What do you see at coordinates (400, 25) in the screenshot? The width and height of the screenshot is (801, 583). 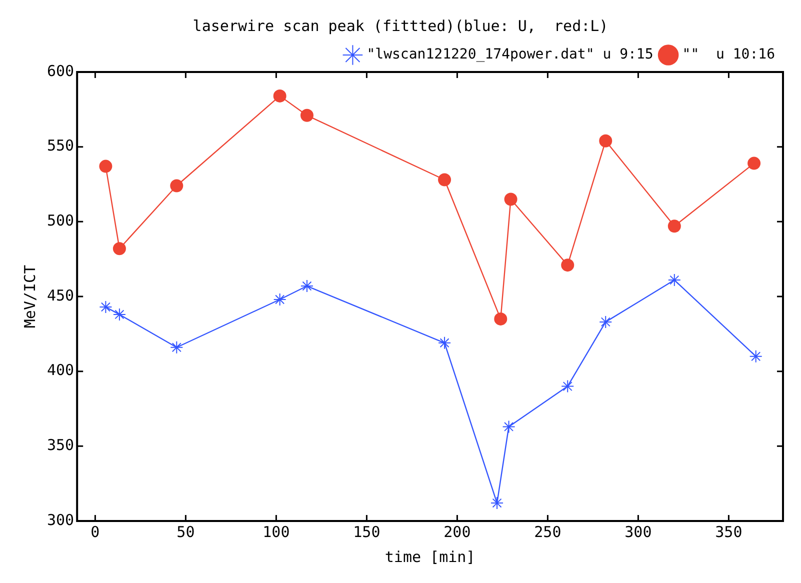 I see `chart-title: laserwire scan peak (fittted)(blue: U, red:L)` at bounding box center [400, 25].